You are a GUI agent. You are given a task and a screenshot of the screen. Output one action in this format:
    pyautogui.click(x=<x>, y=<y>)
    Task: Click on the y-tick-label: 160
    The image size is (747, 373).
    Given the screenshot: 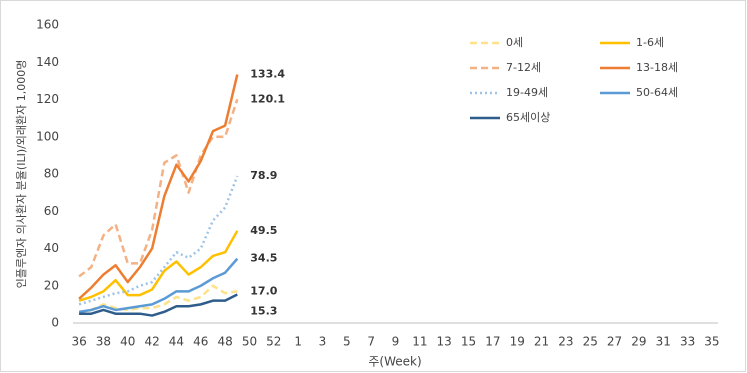 What is the action you would take?
    pyautogui.click(x=47, y=25)
    